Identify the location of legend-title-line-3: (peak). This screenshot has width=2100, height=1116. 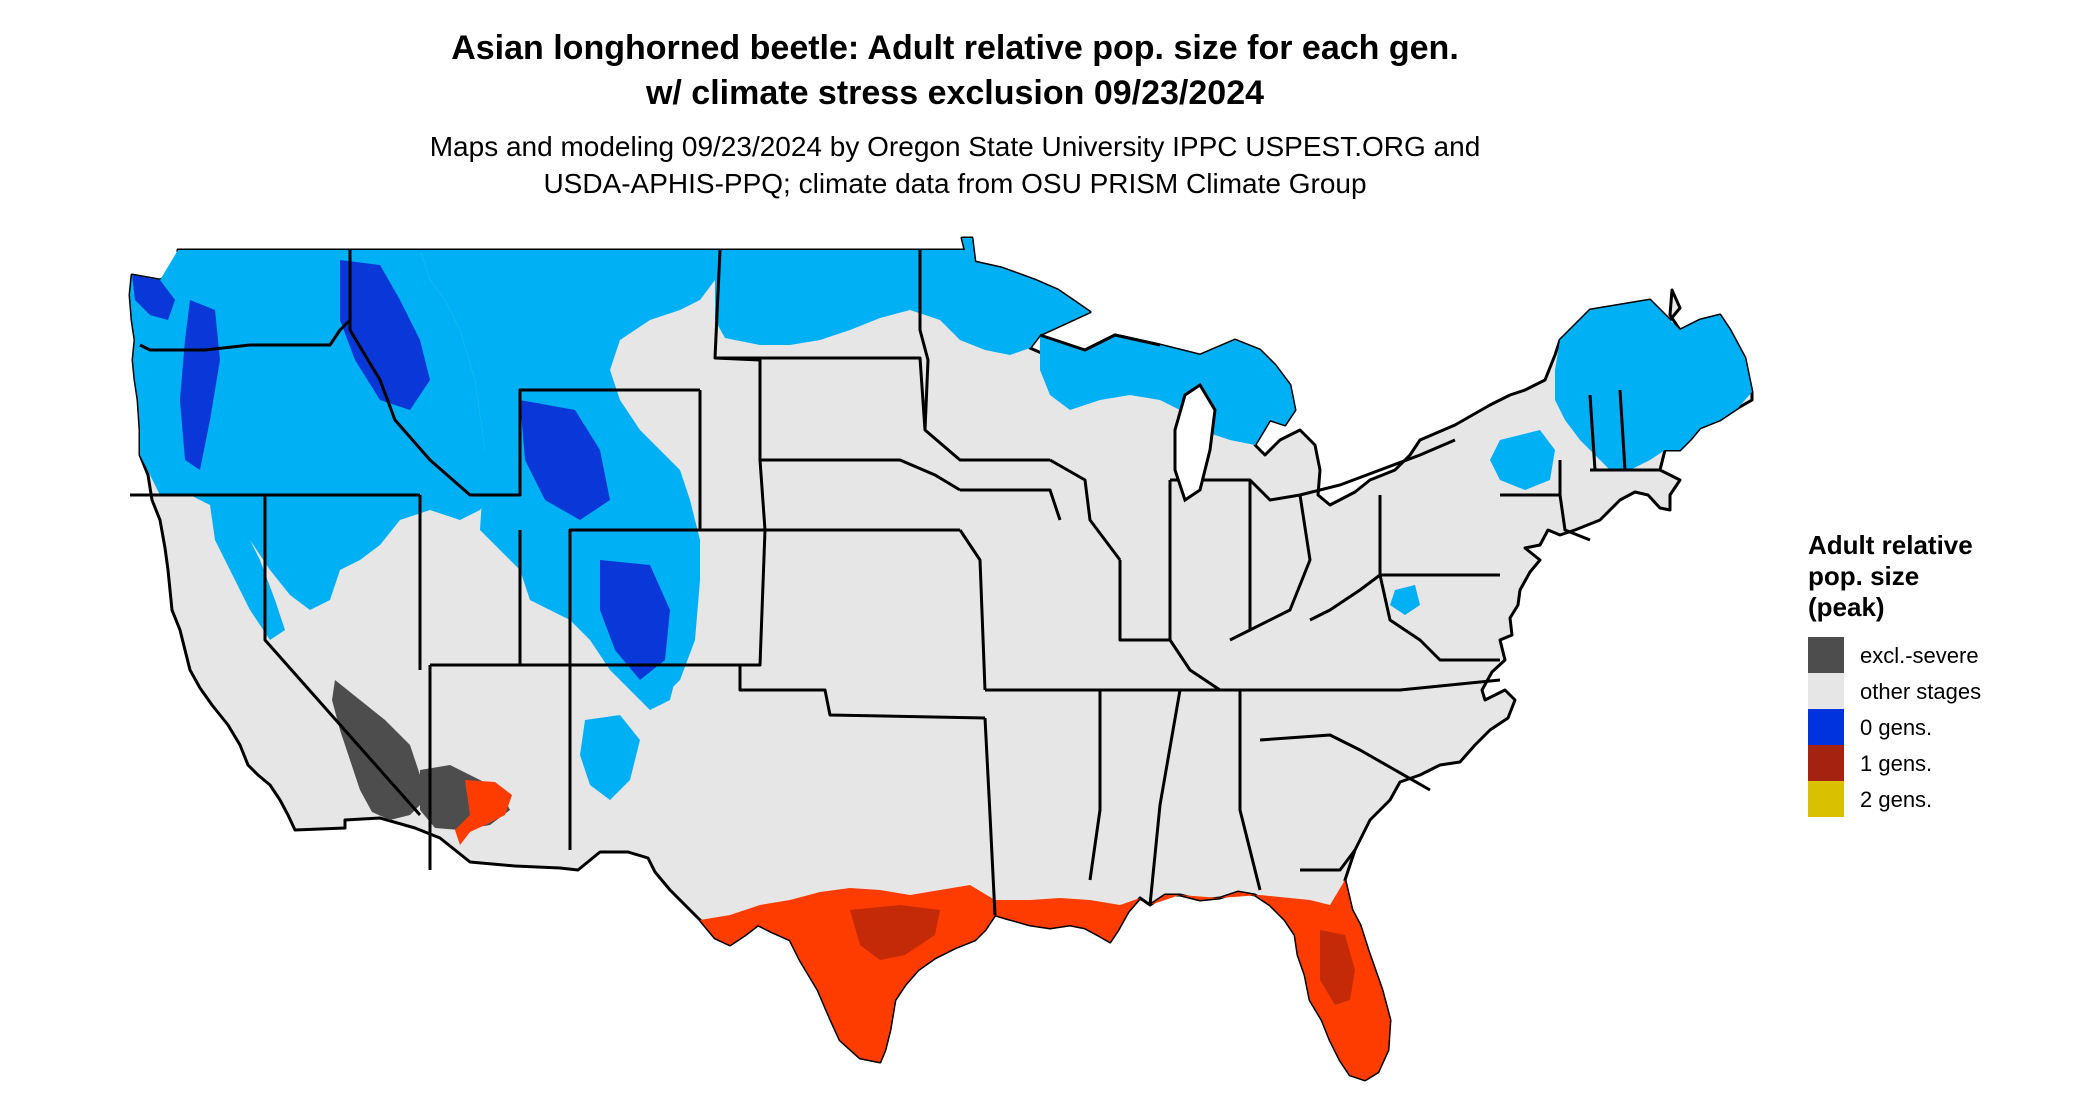
(1846, 607).